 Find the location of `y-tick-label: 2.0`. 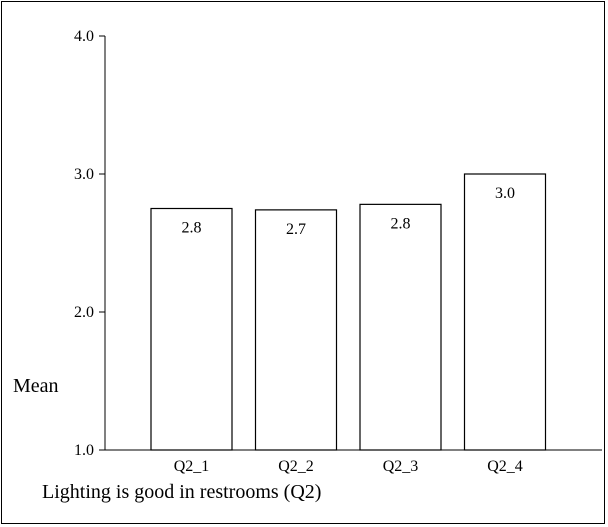

y-tick-label: 2.0 is located at coordinates (84, 312).